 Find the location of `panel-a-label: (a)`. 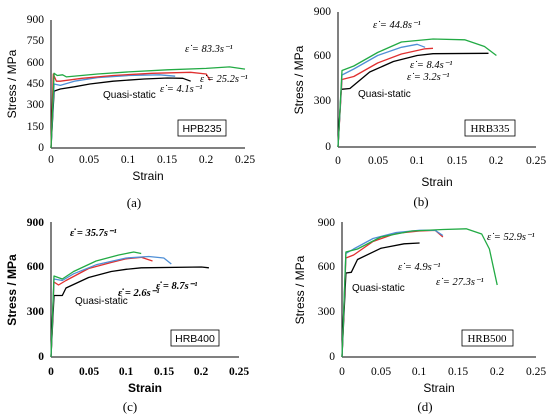

panel-a-label: (a) is located at coordinates (134, 202).